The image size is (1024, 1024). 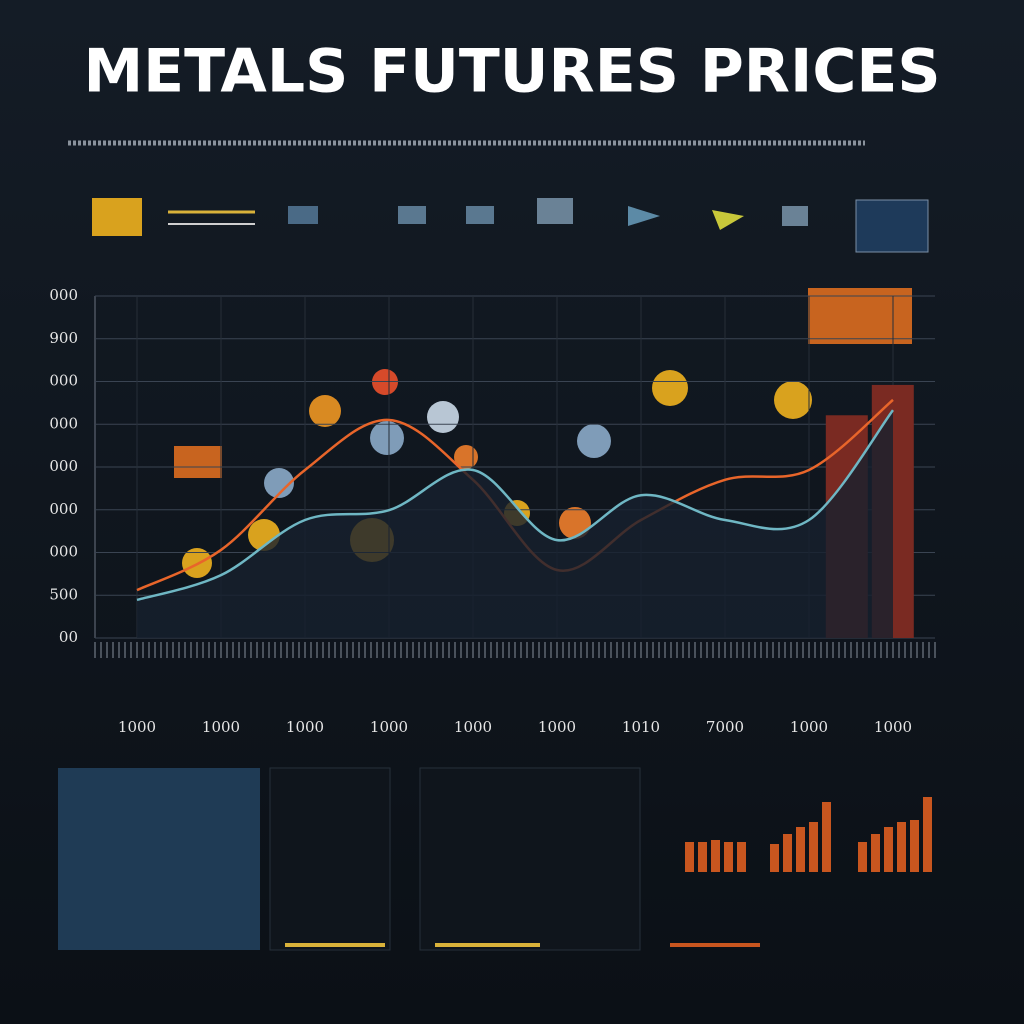 I want to click on x-tick-label: 1010, so click(x=641, y=727).